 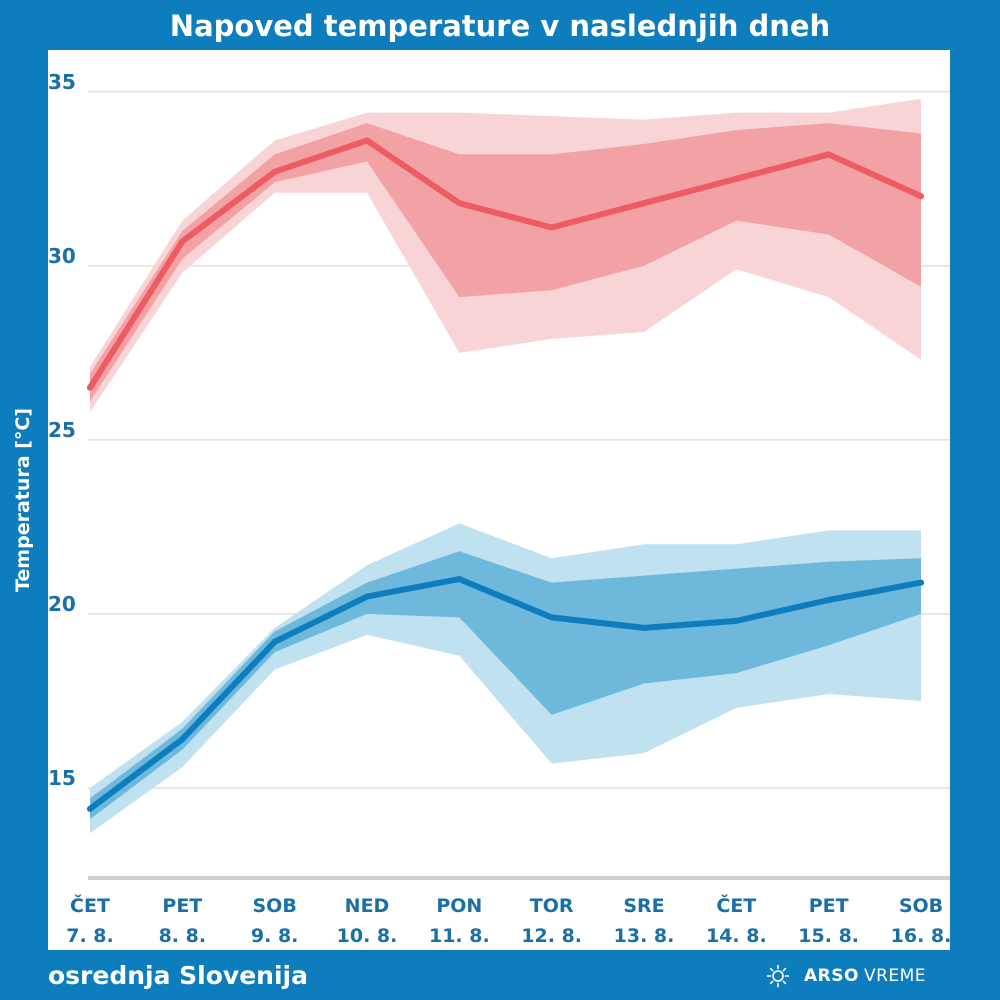 What do you see at coordinates (367, 936) in the screenshot?
I see `x-tick-date-3: 10. 8.` at bounding box center [367, 936].